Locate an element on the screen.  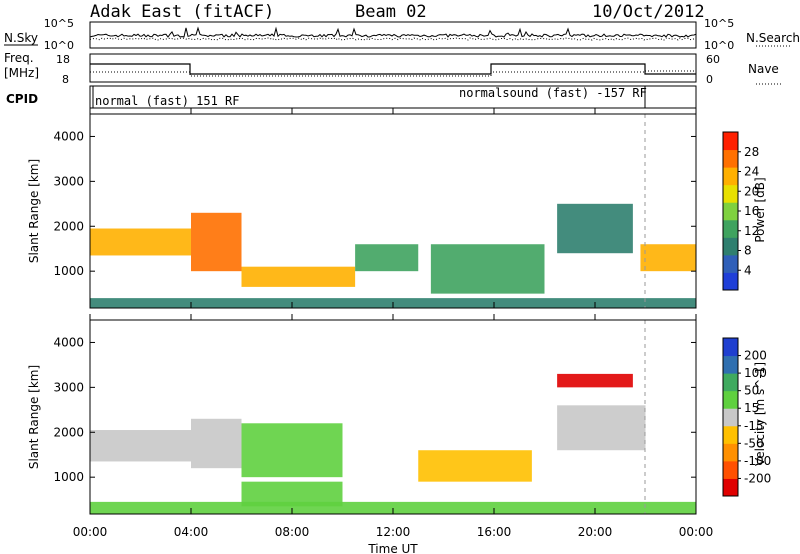
power-ytick-label: 3000 is located at coordinates (68, 181).